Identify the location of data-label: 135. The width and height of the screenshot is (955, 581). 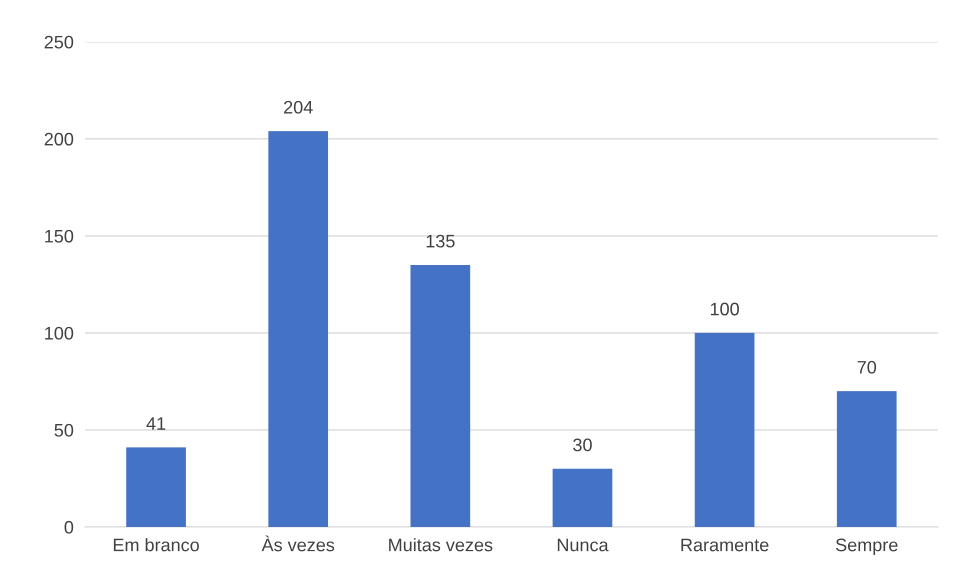
(440, 241).